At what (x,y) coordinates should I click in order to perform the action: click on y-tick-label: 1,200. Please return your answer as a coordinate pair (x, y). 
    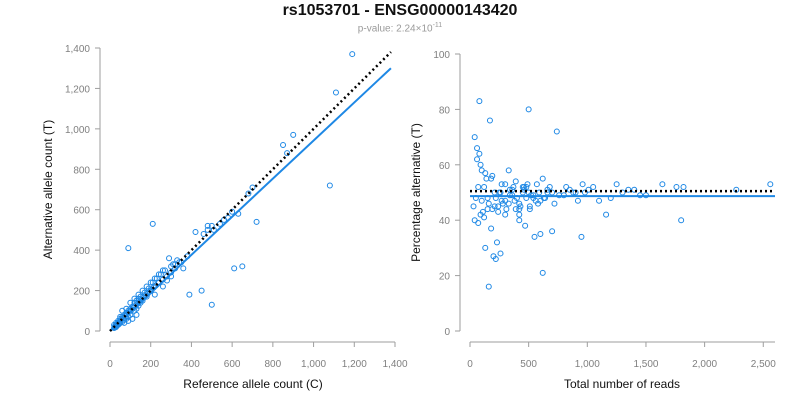
    Looking at the image, I should click on (77, 89).